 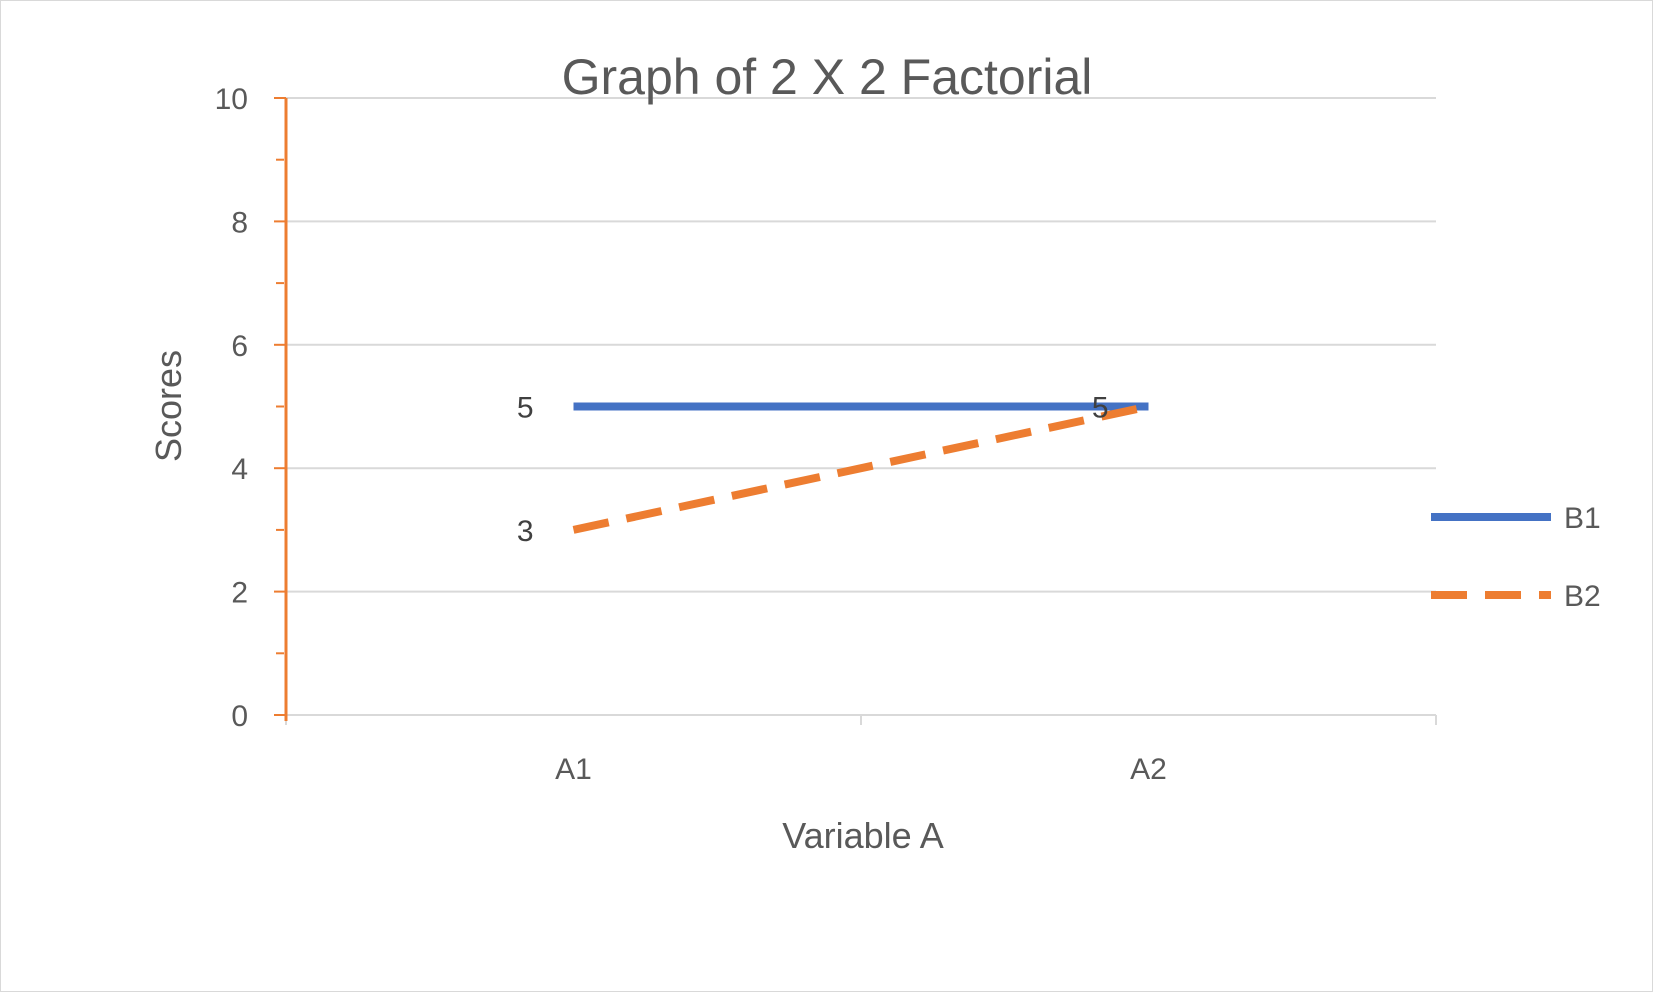 I want to click on y-axis-title: Scores, so click(x=168, y=406).